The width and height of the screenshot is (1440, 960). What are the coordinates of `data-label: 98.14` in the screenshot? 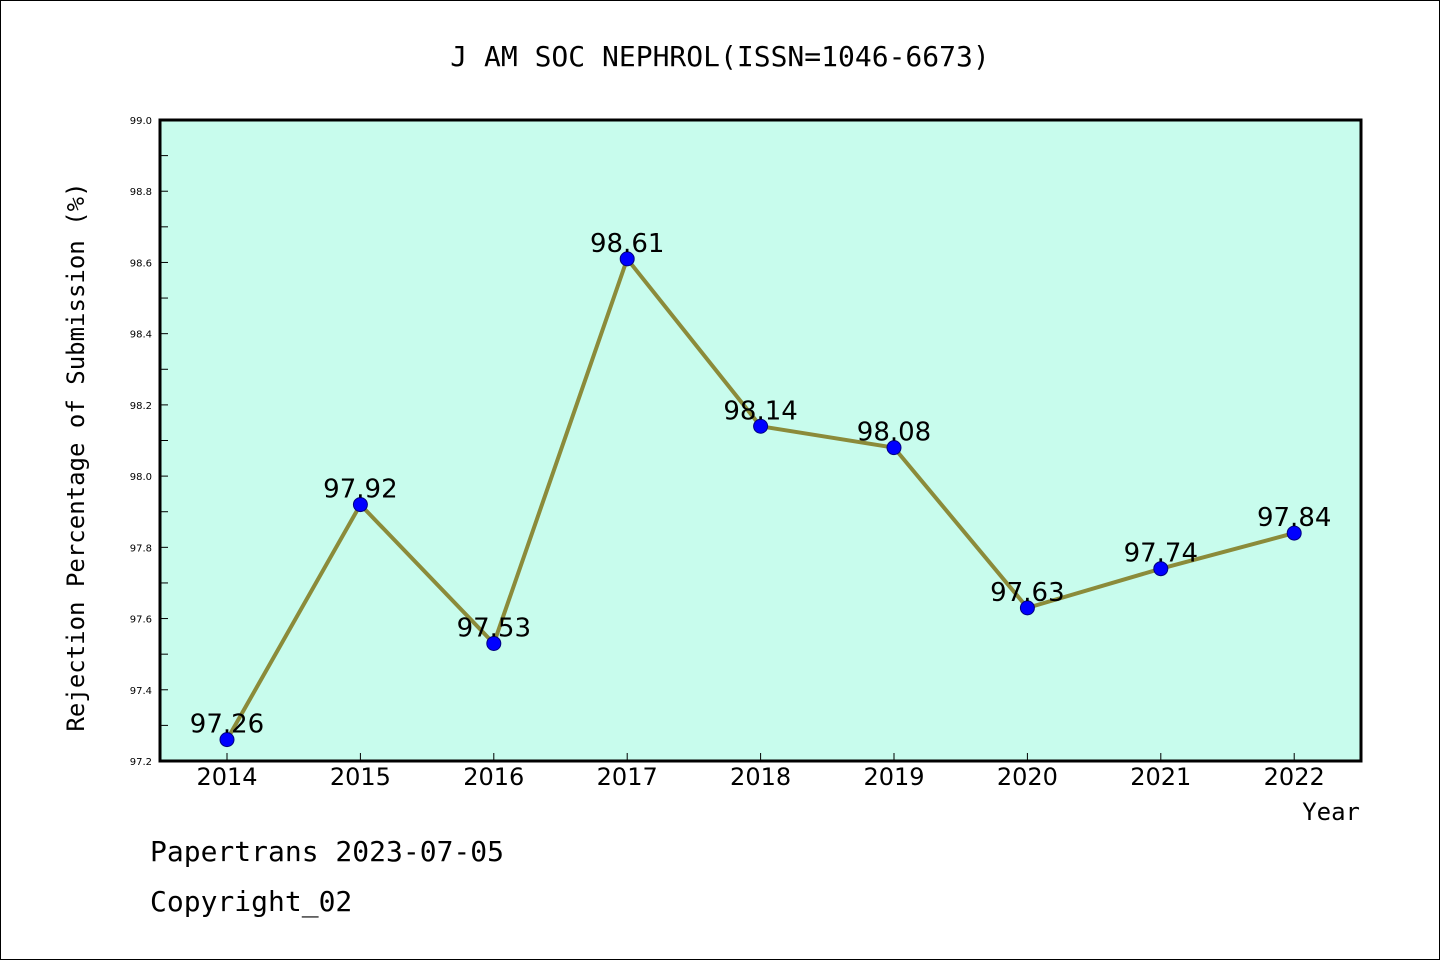 It's located at (760, 411).